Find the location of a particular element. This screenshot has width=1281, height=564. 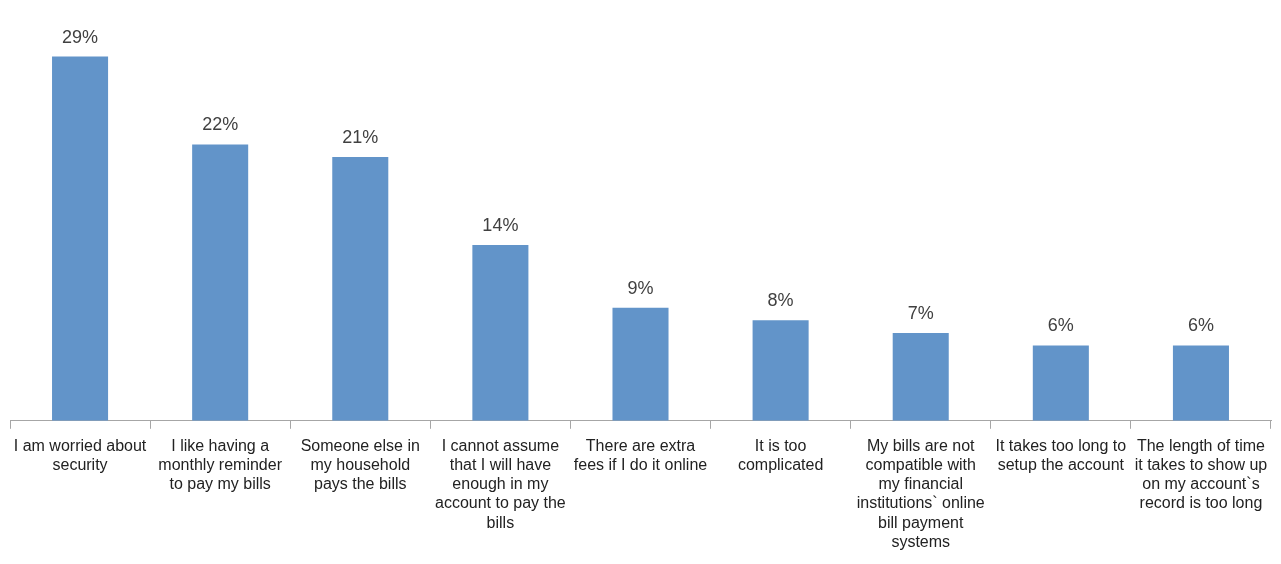

x-tick-label: It is too complicated is located at coordinates (780, 455).